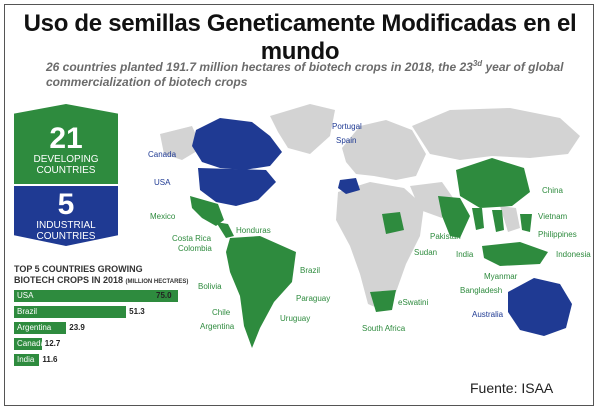  I want to click on top5-unit: (MILLION HECTARES), so click(157, 282).